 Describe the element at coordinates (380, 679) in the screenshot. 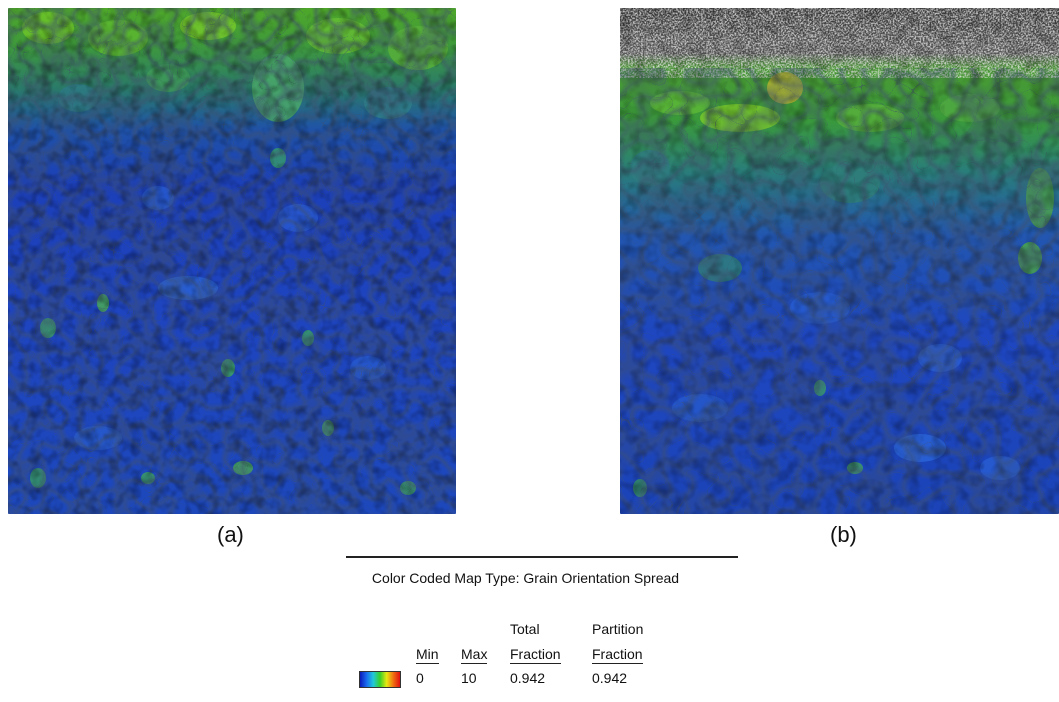

I see `colorbar-swatch` at that location.